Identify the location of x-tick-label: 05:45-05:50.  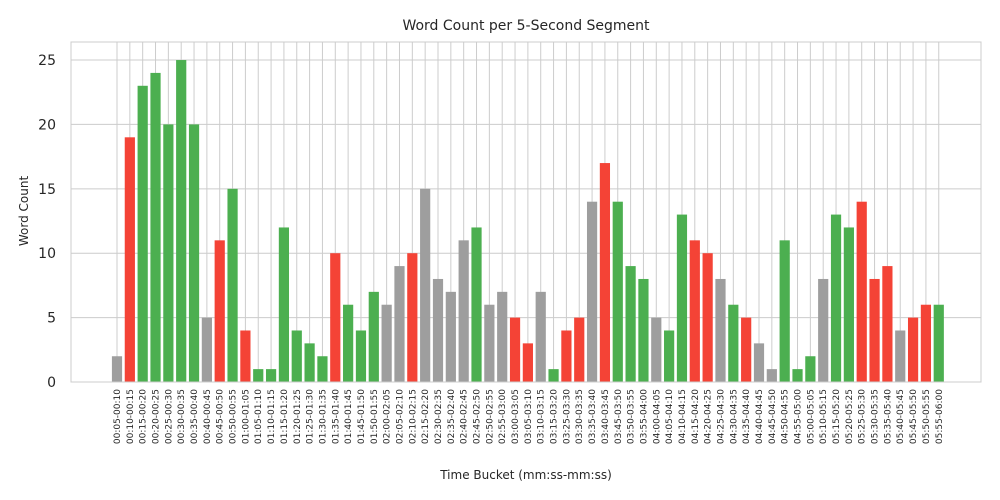
(914, 416).